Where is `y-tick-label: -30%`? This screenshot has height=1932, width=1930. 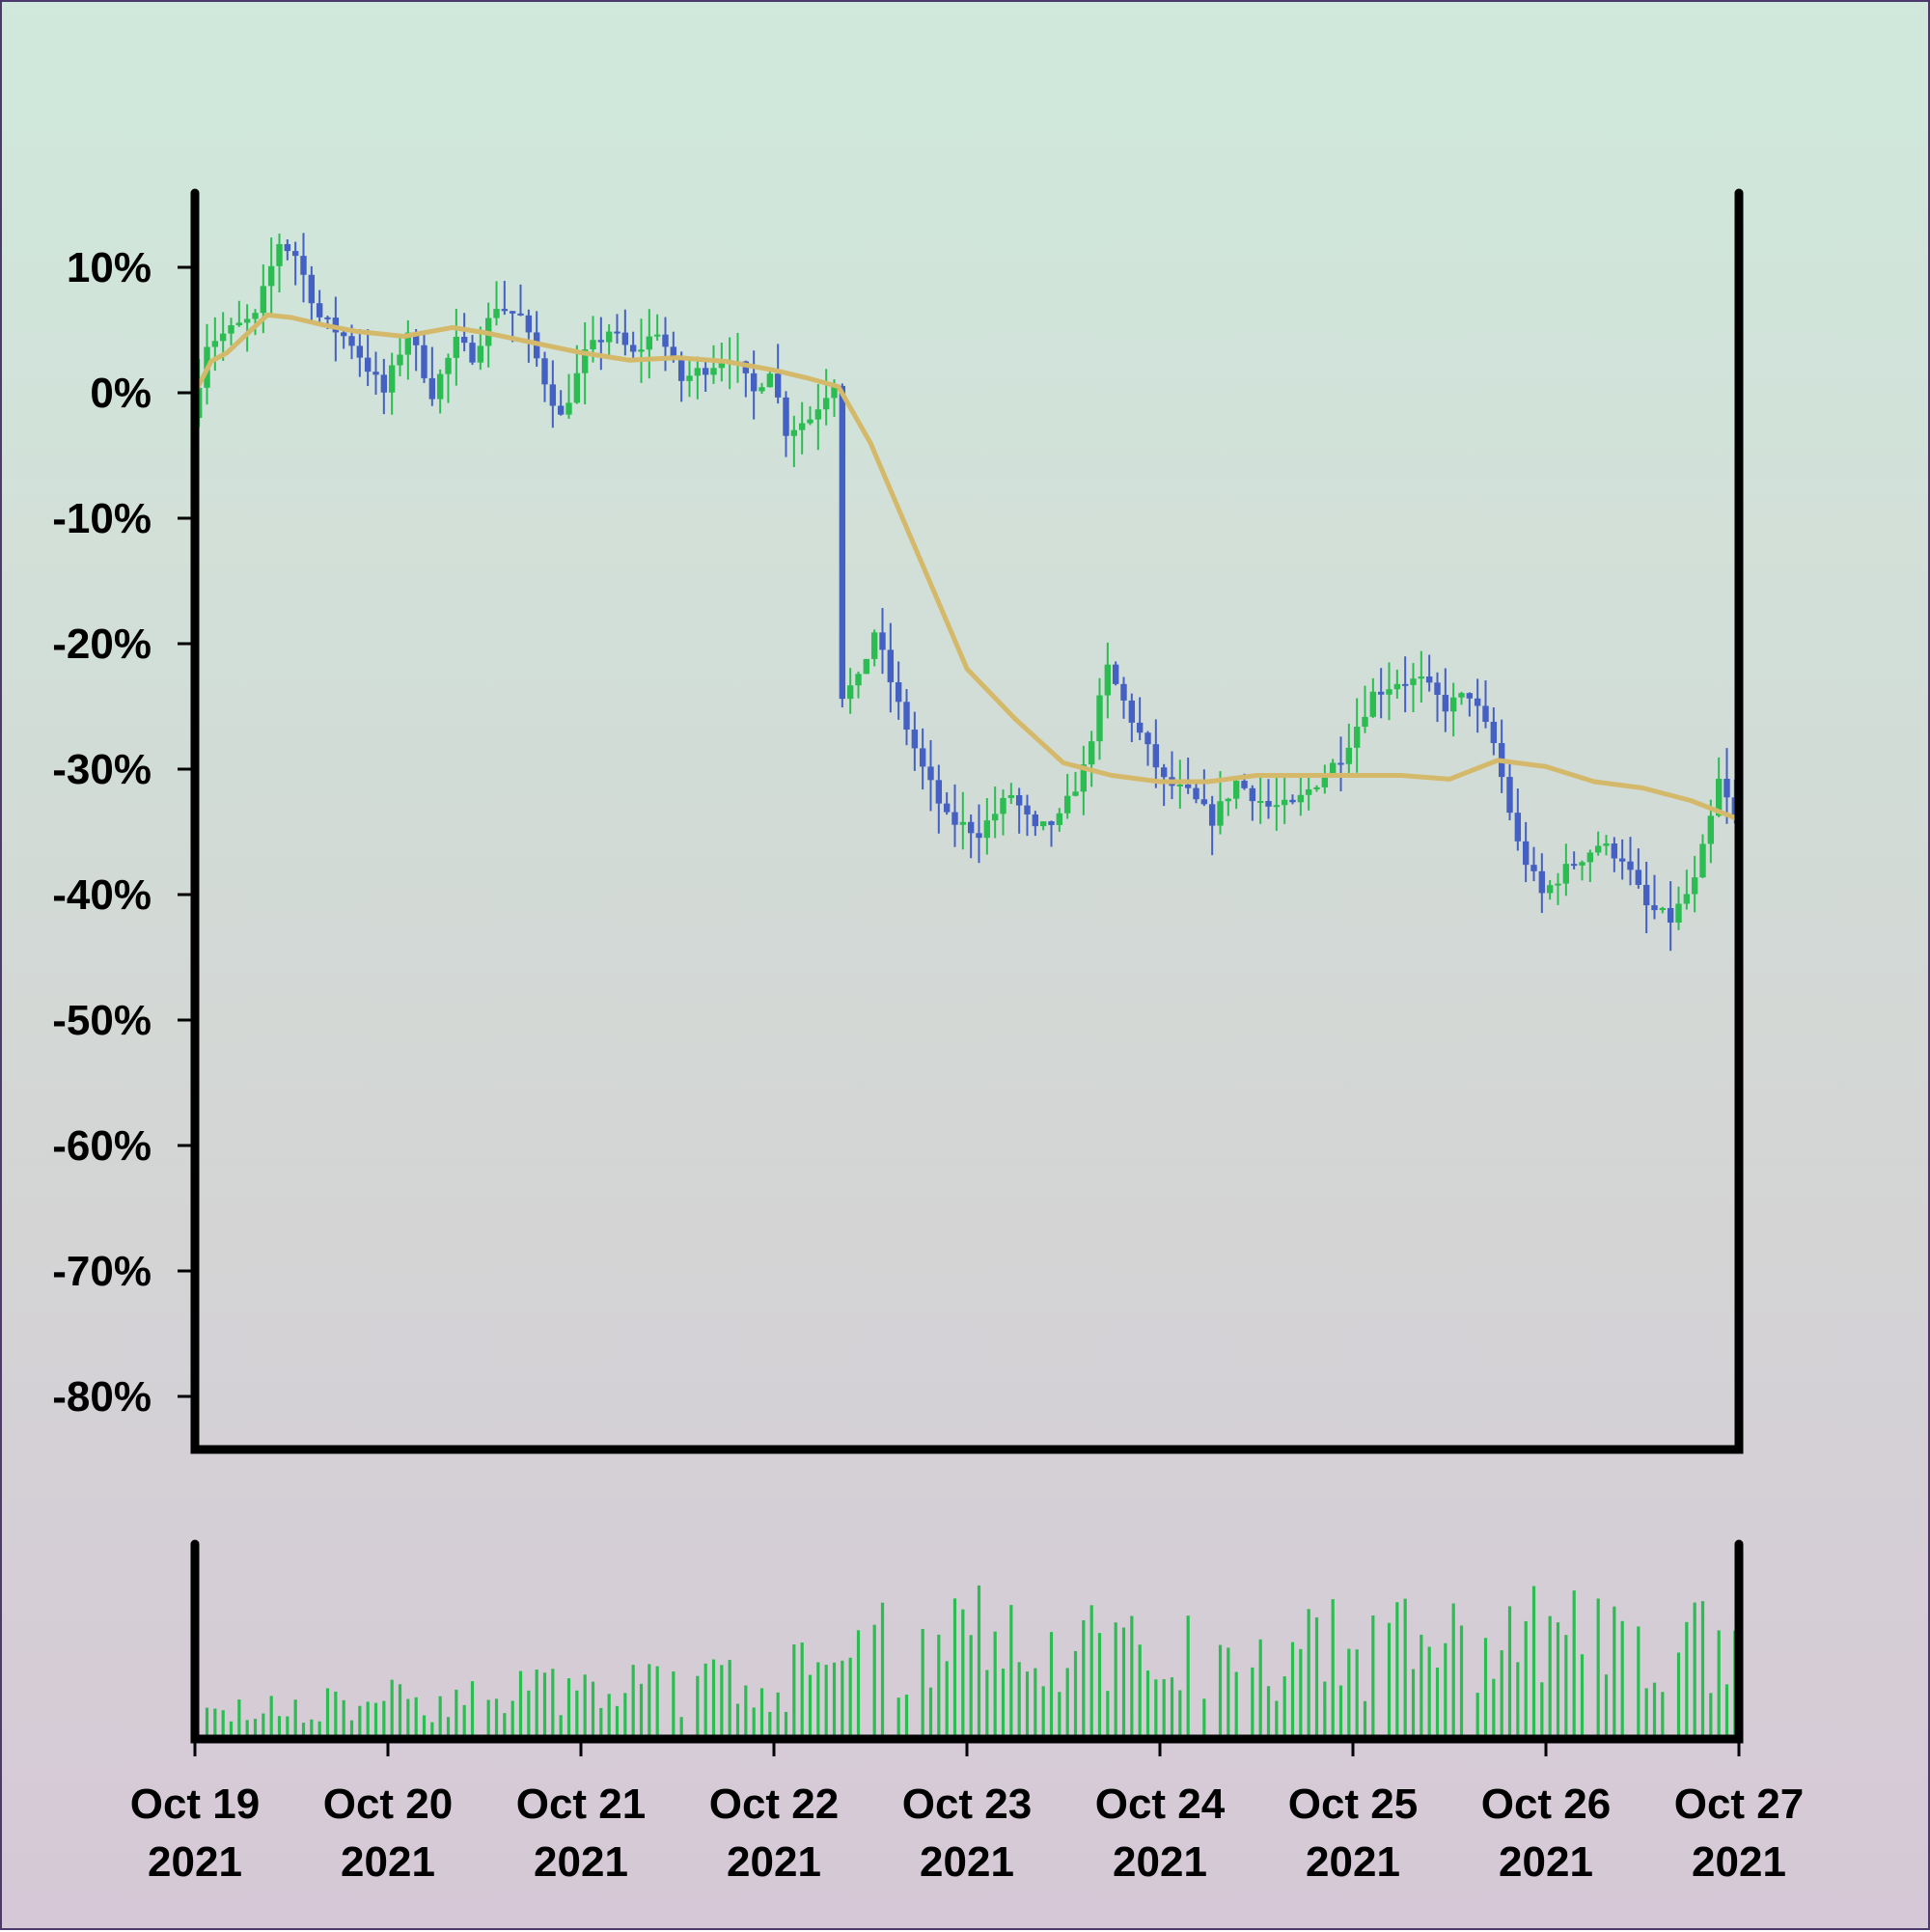 y-tick-label: -30% is located at coordinates (102, 769).